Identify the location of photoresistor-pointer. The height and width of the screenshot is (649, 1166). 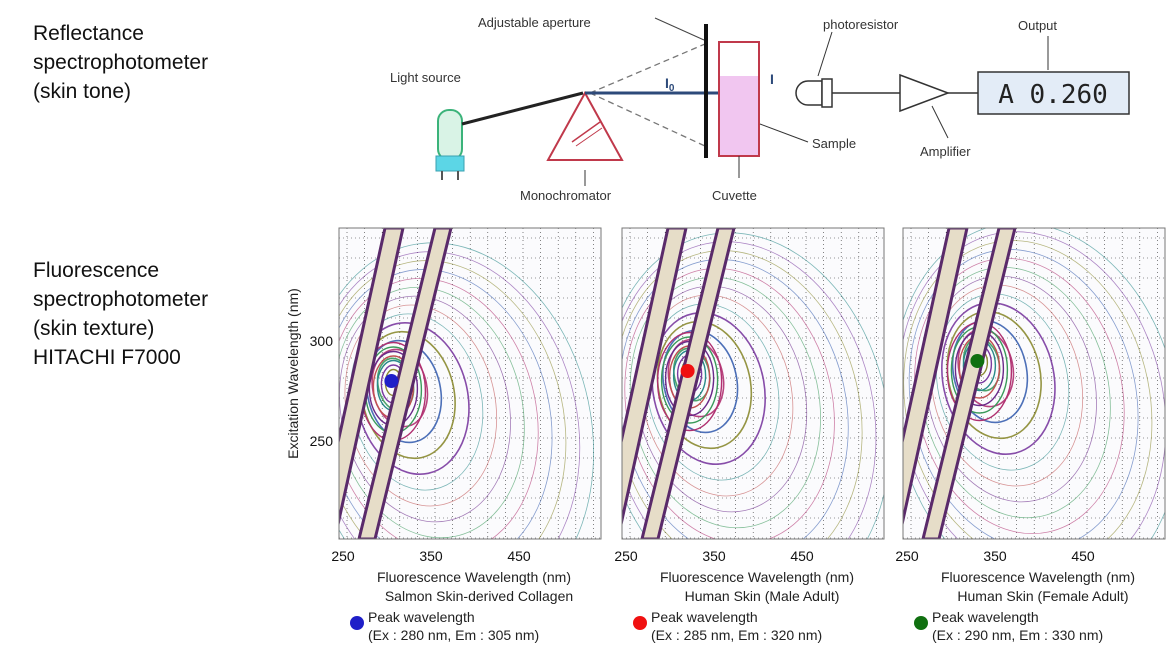
(825, 54).